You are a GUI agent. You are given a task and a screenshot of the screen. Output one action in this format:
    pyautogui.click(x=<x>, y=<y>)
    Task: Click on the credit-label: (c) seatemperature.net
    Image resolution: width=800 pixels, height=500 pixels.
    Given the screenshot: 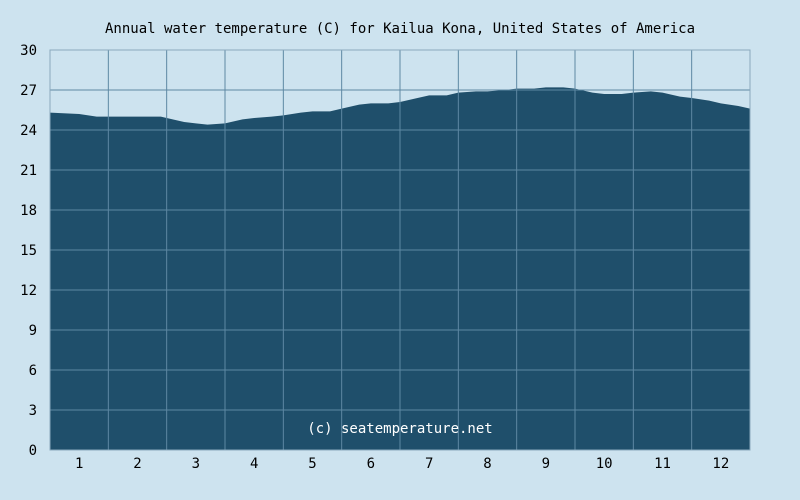 What is the action you would take?
    pyautogui.click(x=399, y=429)
    